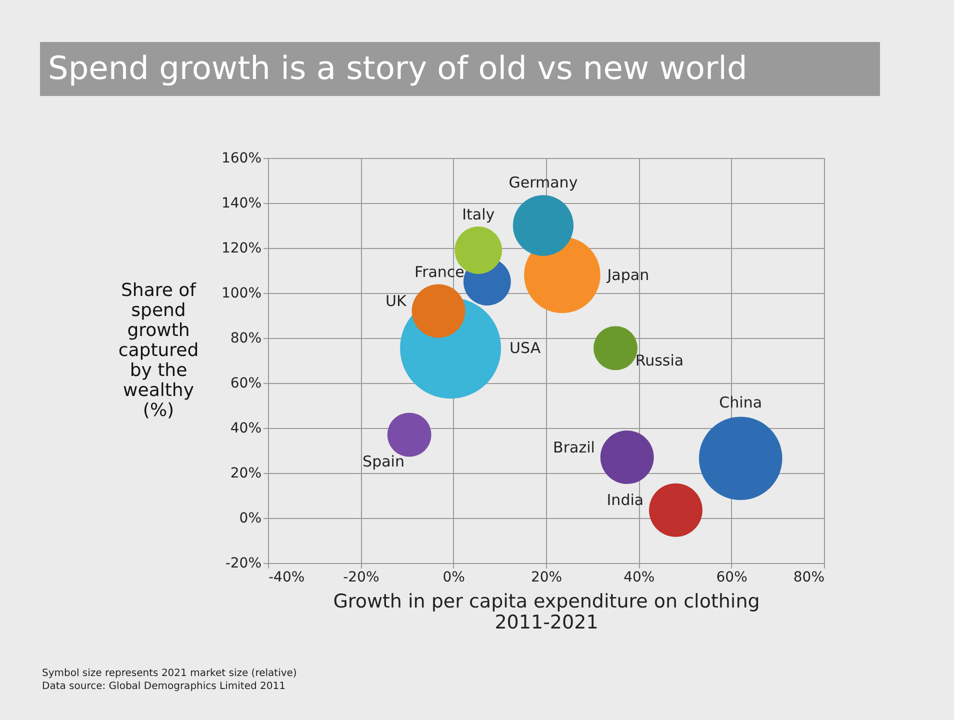  Describe the element at coordinates (639, 578) in the screenshot. I see `x-tick-label: 40%` at that location.